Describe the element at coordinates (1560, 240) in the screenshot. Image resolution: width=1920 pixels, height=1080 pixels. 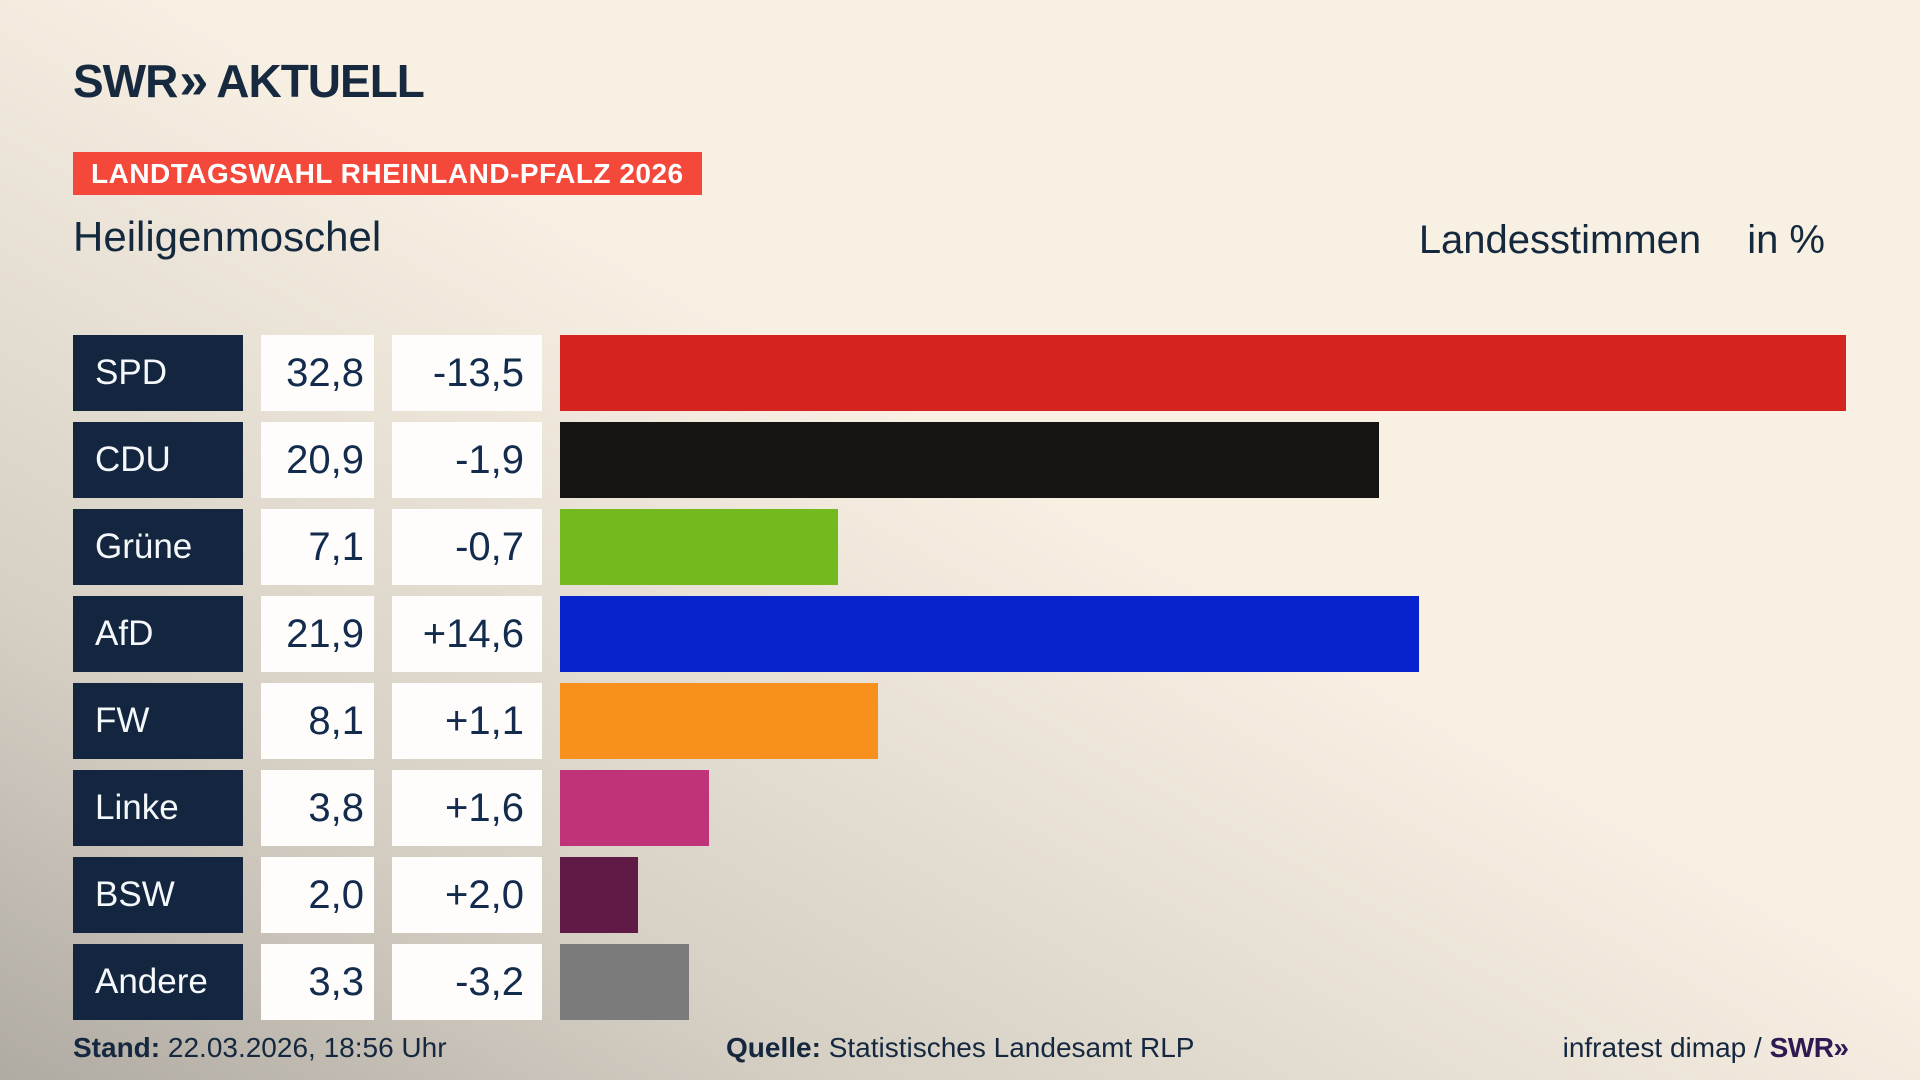
I see `vote-type-label: Landesstimmen` at that location.